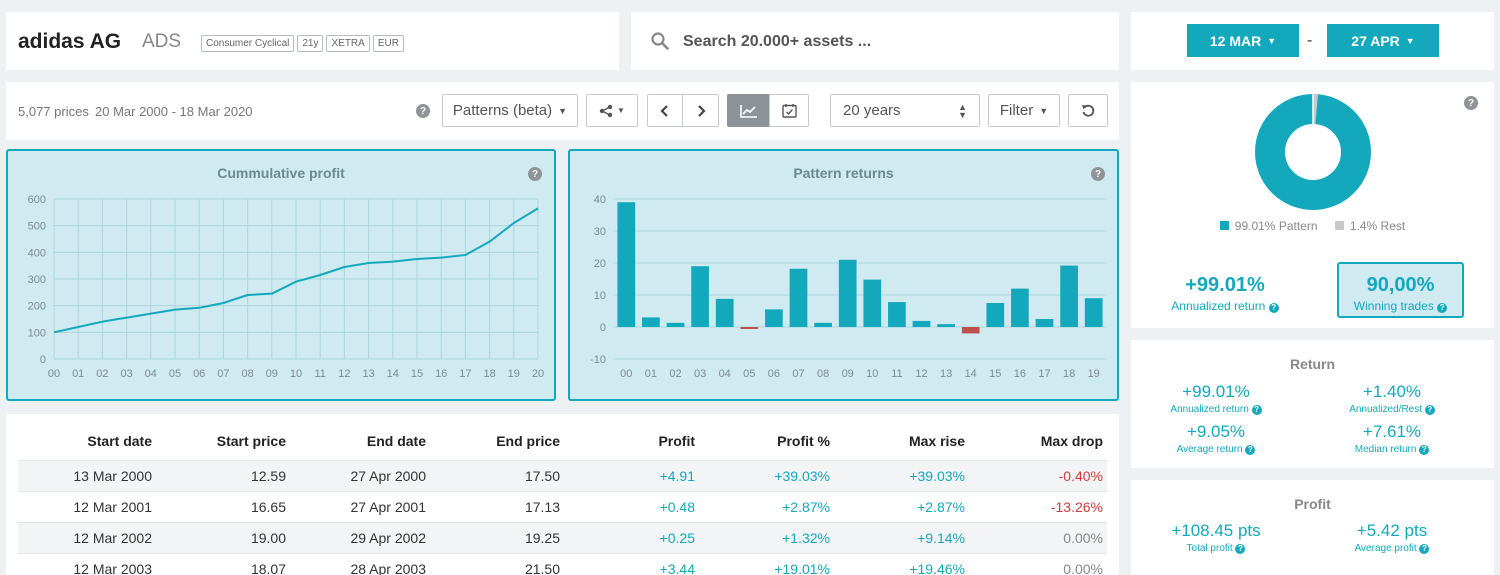  Describe the element at coordinates (388, 43) in the screenshot. I see `tag-currency: EUR` at that location.